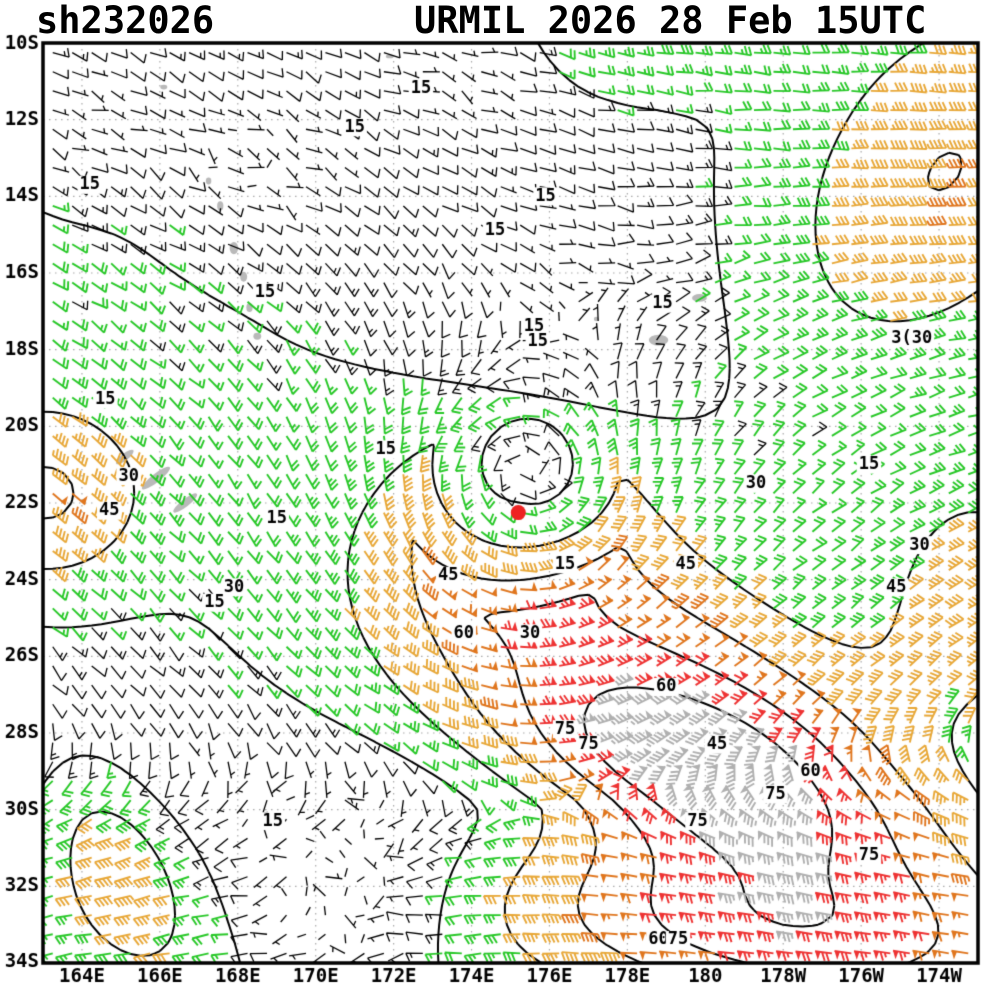 The height and width of the screenshot is (989, 986). What do you see at coordinates (125, 21) in the screenshot?
I see `storm-id-title: sh232026` at bounding box center [125, 21].